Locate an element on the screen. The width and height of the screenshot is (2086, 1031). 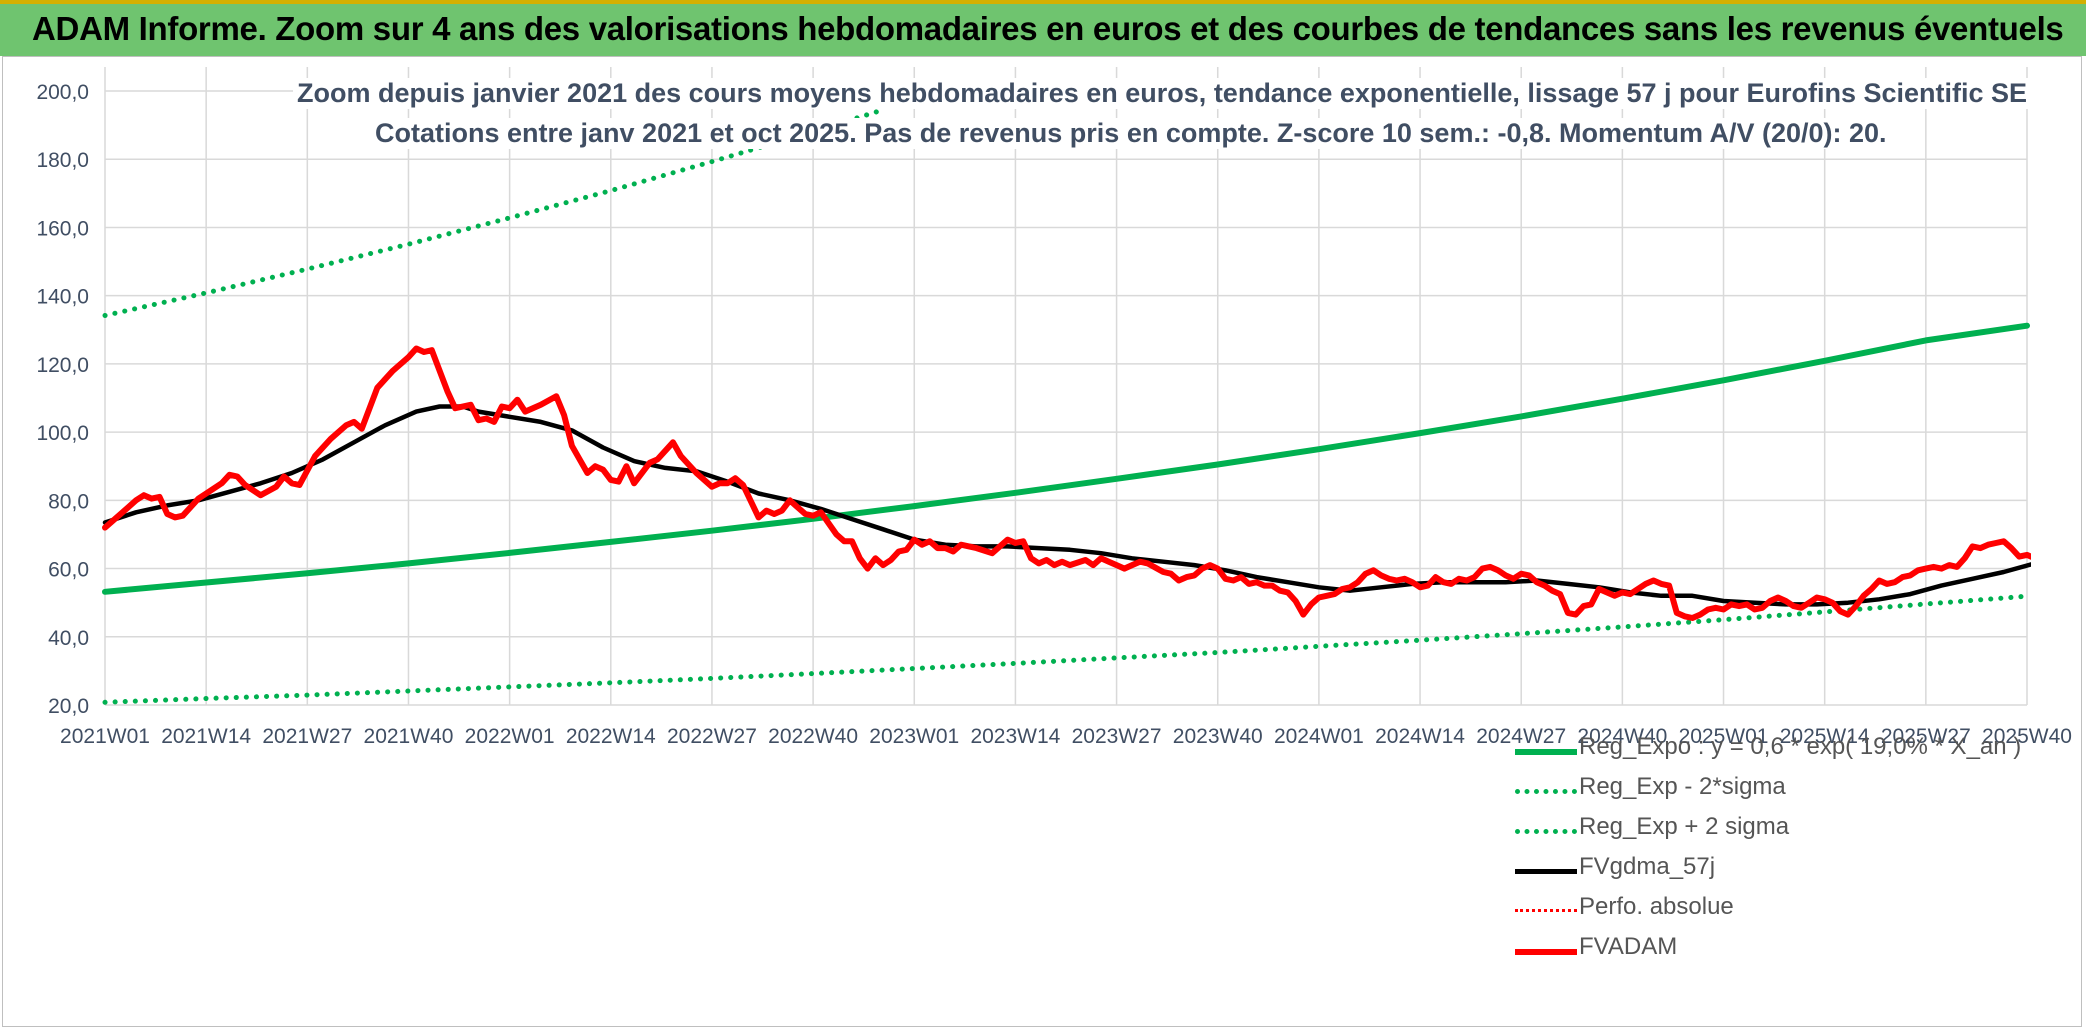
x-tick-label: 2025W14 is located at coordinates (1825, 736).